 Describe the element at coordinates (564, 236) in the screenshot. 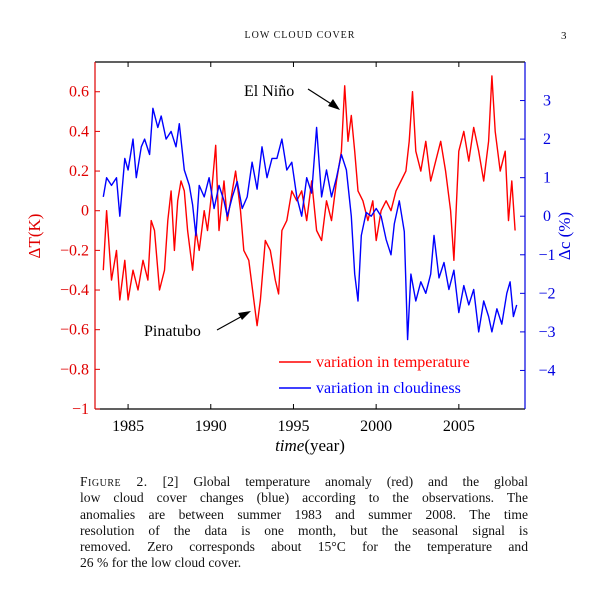

I see `y-axis-right-label: Δc (%)` at that location.